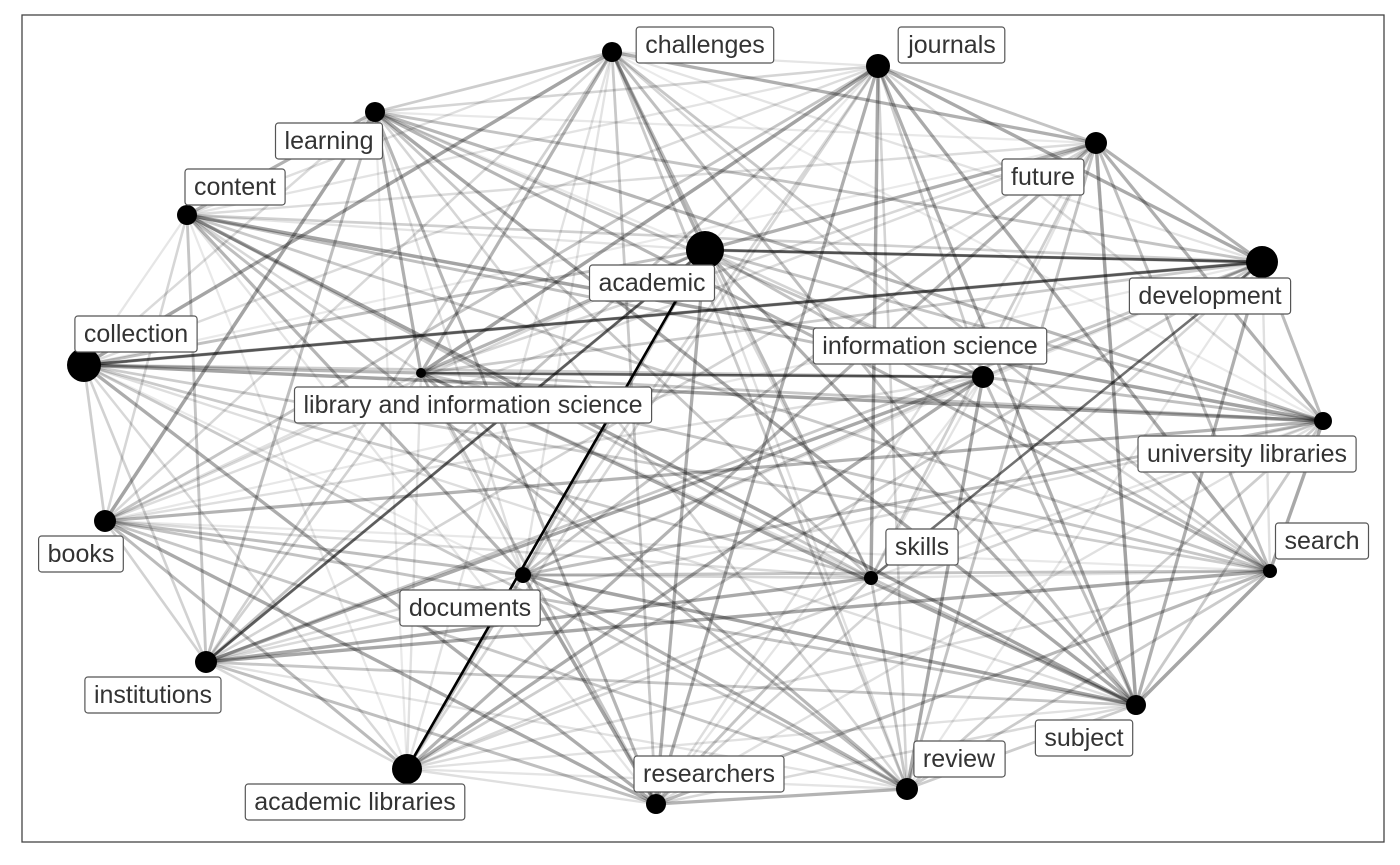 The height and width of the screenshot is (865, 1400). I want to click on edge-information-science-researchers, so click(819, 590).